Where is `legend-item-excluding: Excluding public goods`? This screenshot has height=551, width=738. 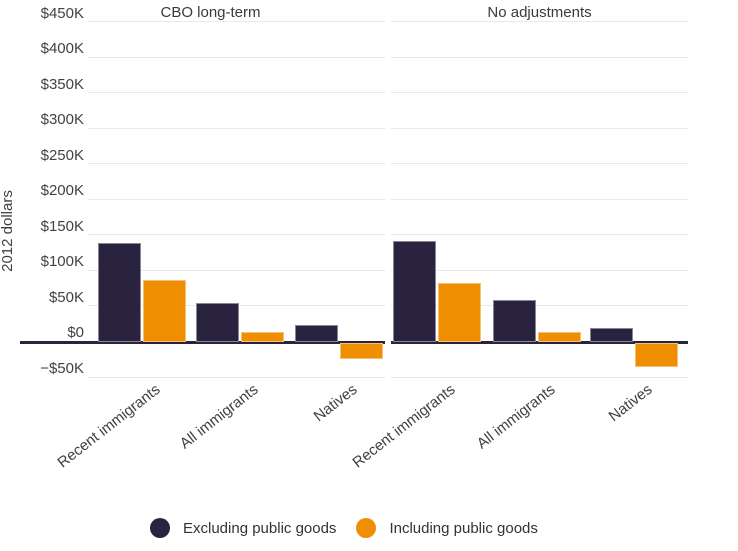 legend-item-excluding: Excluding public goods is located at coordinates (243, 528).